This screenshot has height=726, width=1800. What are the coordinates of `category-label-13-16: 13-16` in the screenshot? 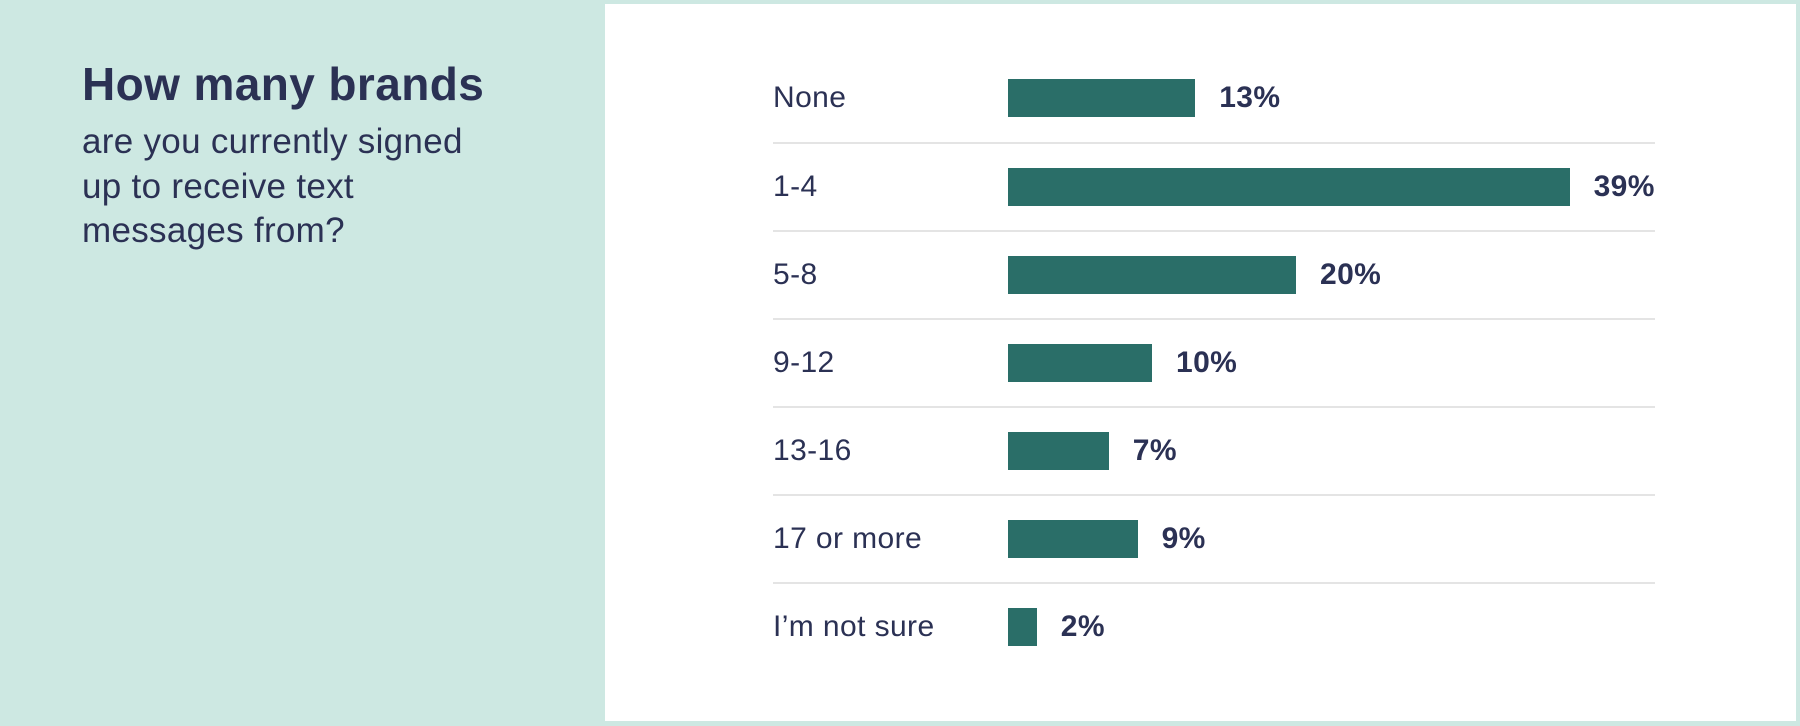 It's located at (812, 450).